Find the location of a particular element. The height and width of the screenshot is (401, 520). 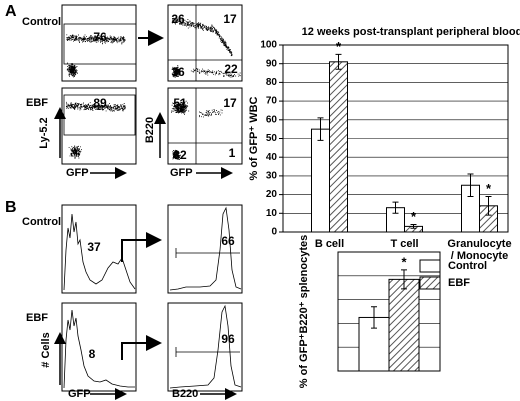

gate-value: 26 is located at coordinates (178, 19).